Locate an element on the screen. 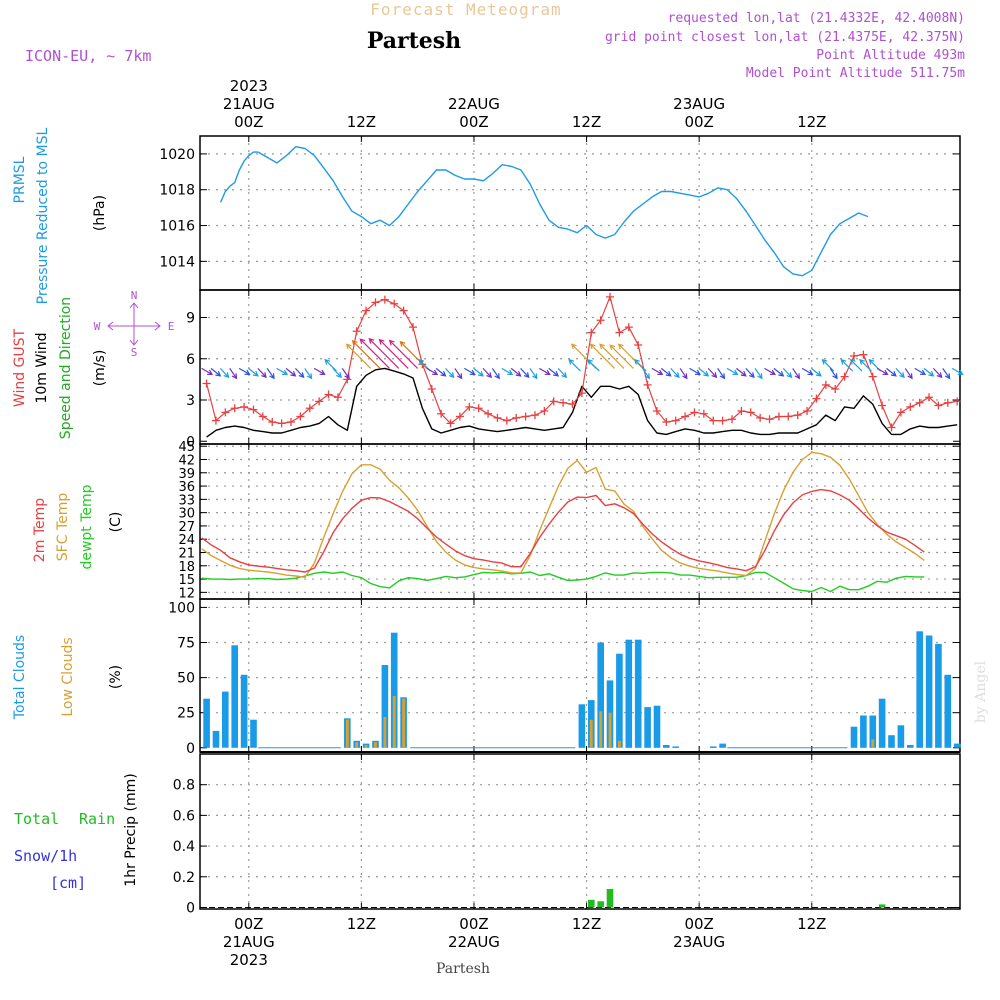 The height and width of the screenshot is (1000, 1000). temperature-panel-frame is located at coordinates (580, 521).